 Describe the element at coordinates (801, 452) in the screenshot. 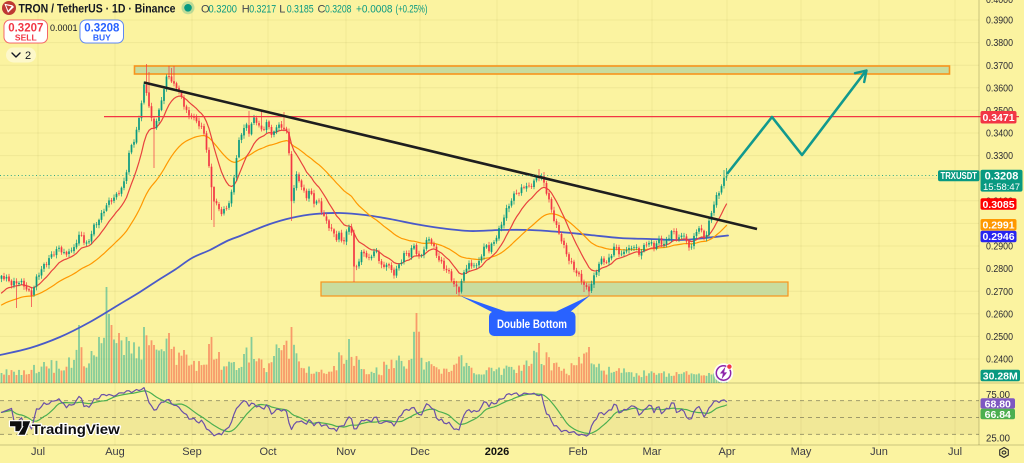

I see `svg-text: May` at that location.